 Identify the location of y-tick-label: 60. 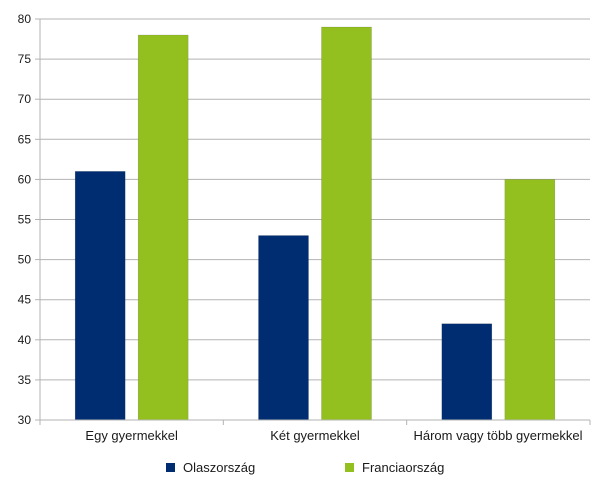
(25, 179).